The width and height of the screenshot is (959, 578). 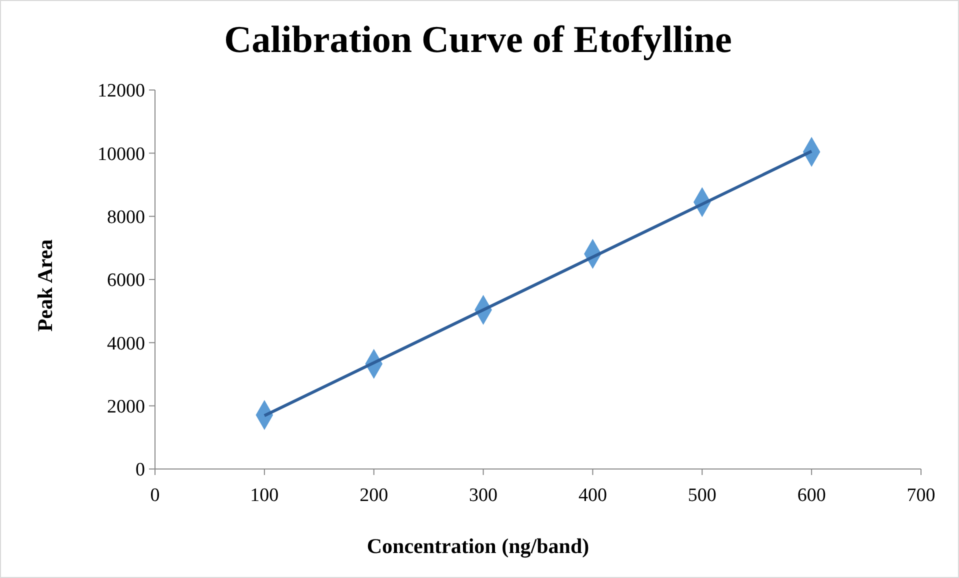 What do you see at coordinates (126, 407) in the screenshot?
I see `y-tick-label: 2000` at bounding box center [126, 407].